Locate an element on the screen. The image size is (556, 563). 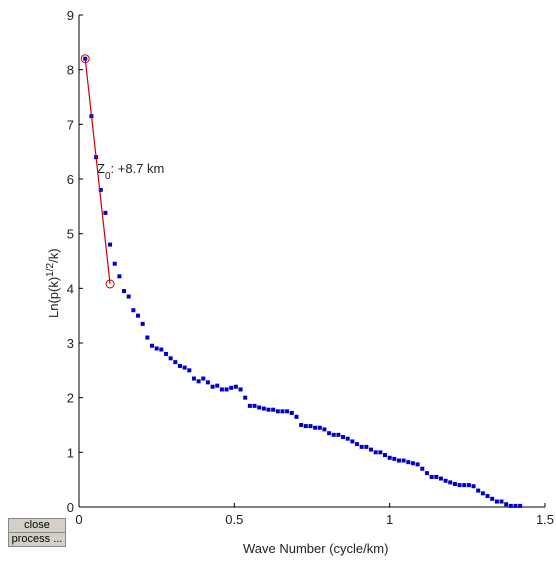
x-tick-label: 1.5 is located at coordinates (545, 519).